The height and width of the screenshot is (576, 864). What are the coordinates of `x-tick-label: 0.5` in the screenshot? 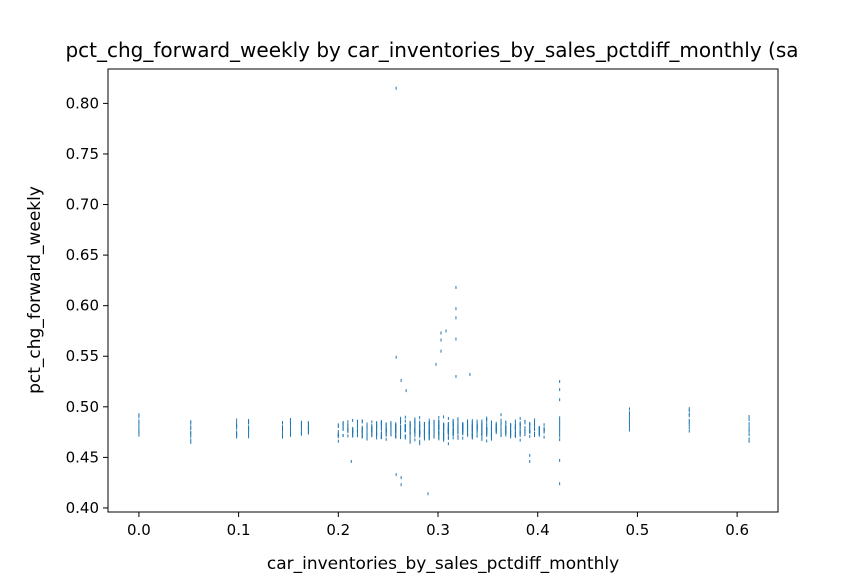 It's located at (637, 530).